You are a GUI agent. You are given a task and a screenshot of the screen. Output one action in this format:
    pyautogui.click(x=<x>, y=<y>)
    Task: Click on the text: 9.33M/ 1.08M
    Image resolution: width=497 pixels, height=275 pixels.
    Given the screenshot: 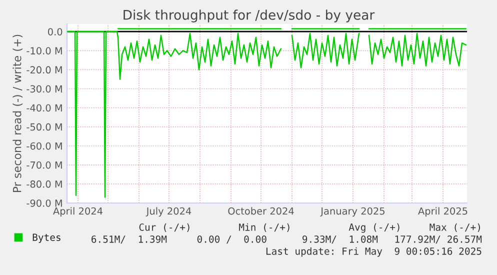 What is the action you would take?
    pyautogui.click(x=340, y=239)
    